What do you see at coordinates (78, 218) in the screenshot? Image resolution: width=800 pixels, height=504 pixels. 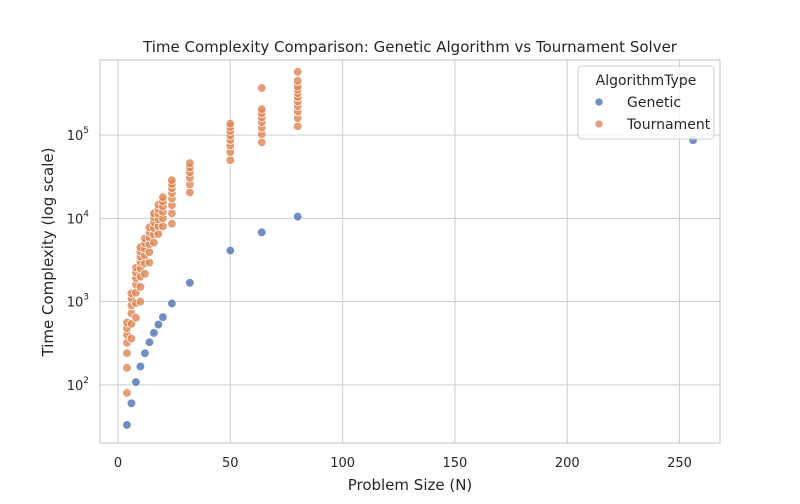 I see `y-tick-label: 10⁴` at bounding box center [78, 218].